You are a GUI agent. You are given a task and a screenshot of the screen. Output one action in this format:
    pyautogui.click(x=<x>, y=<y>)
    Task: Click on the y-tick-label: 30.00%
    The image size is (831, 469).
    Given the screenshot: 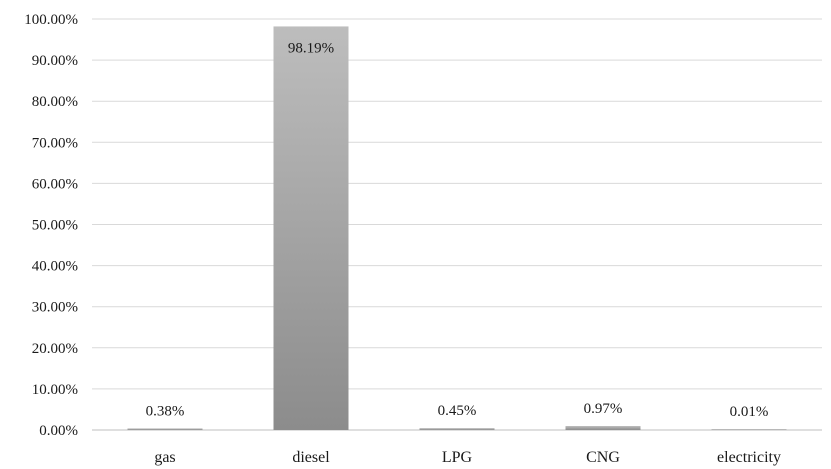 What is the action you would take?
    pyautogui.click(x=55, y=308)
    